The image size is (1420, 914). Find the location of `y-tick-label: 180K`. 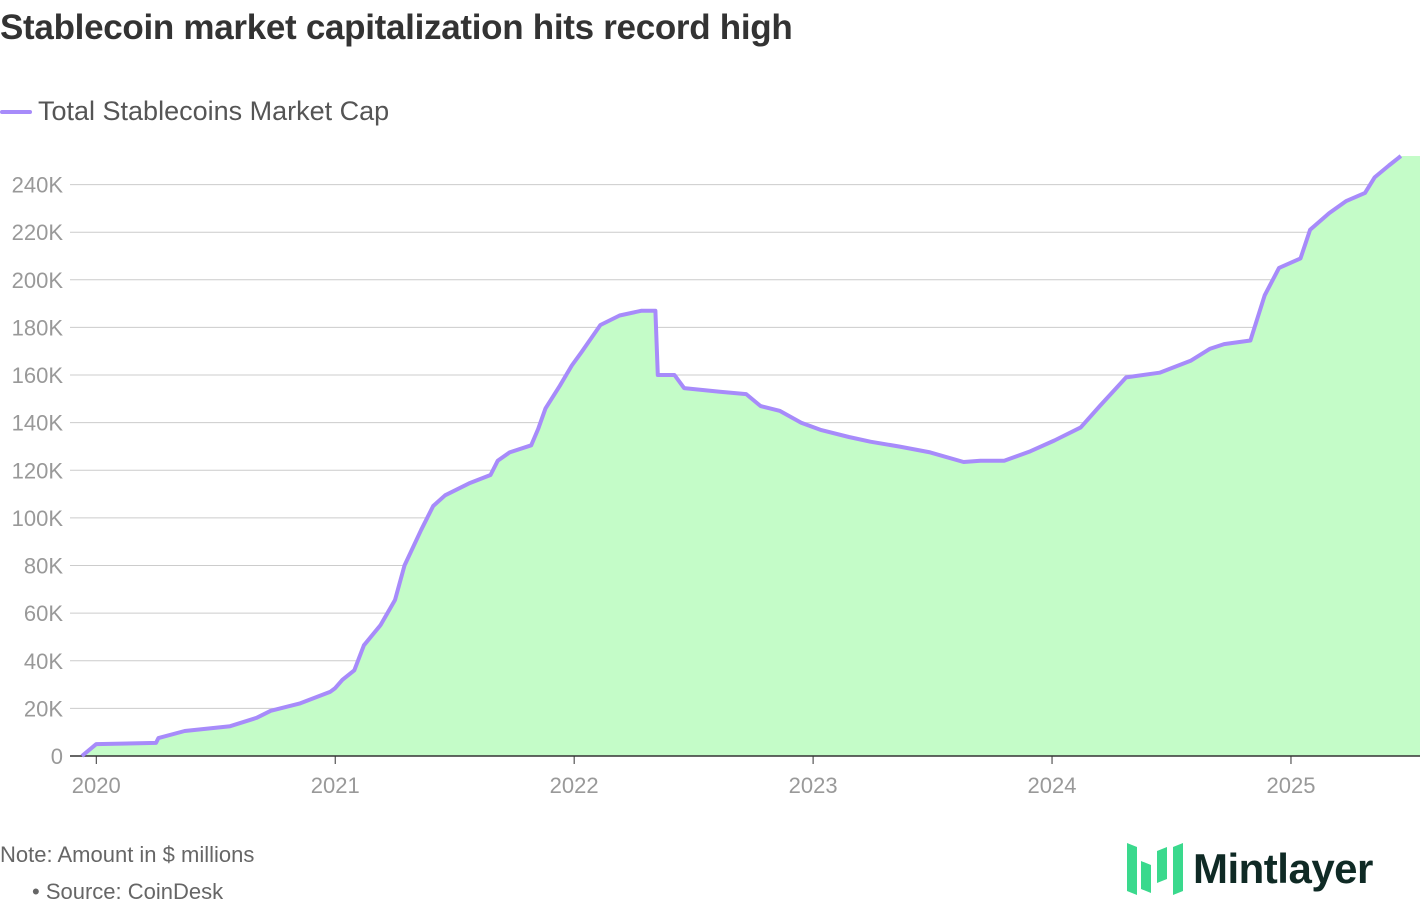

y-tick-label: 180K is located at coordinates (38, 327).